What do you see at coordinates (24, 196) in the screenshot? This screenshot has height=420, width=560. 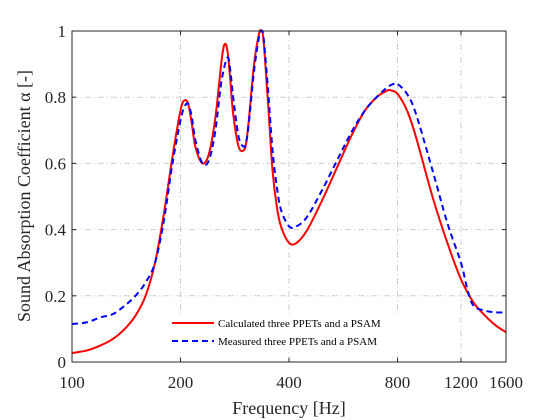 I see `y-axis-label: Sound Absorption Coefficient α [-]` at bounding box center [24, 196].